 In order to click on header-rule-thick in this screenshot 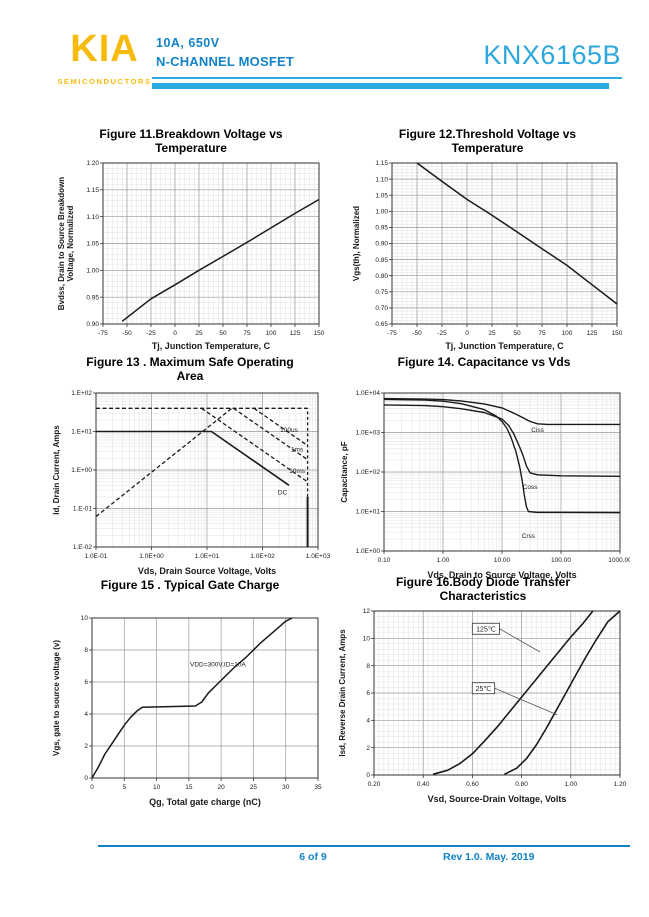, I will do `click(380, 86)`.